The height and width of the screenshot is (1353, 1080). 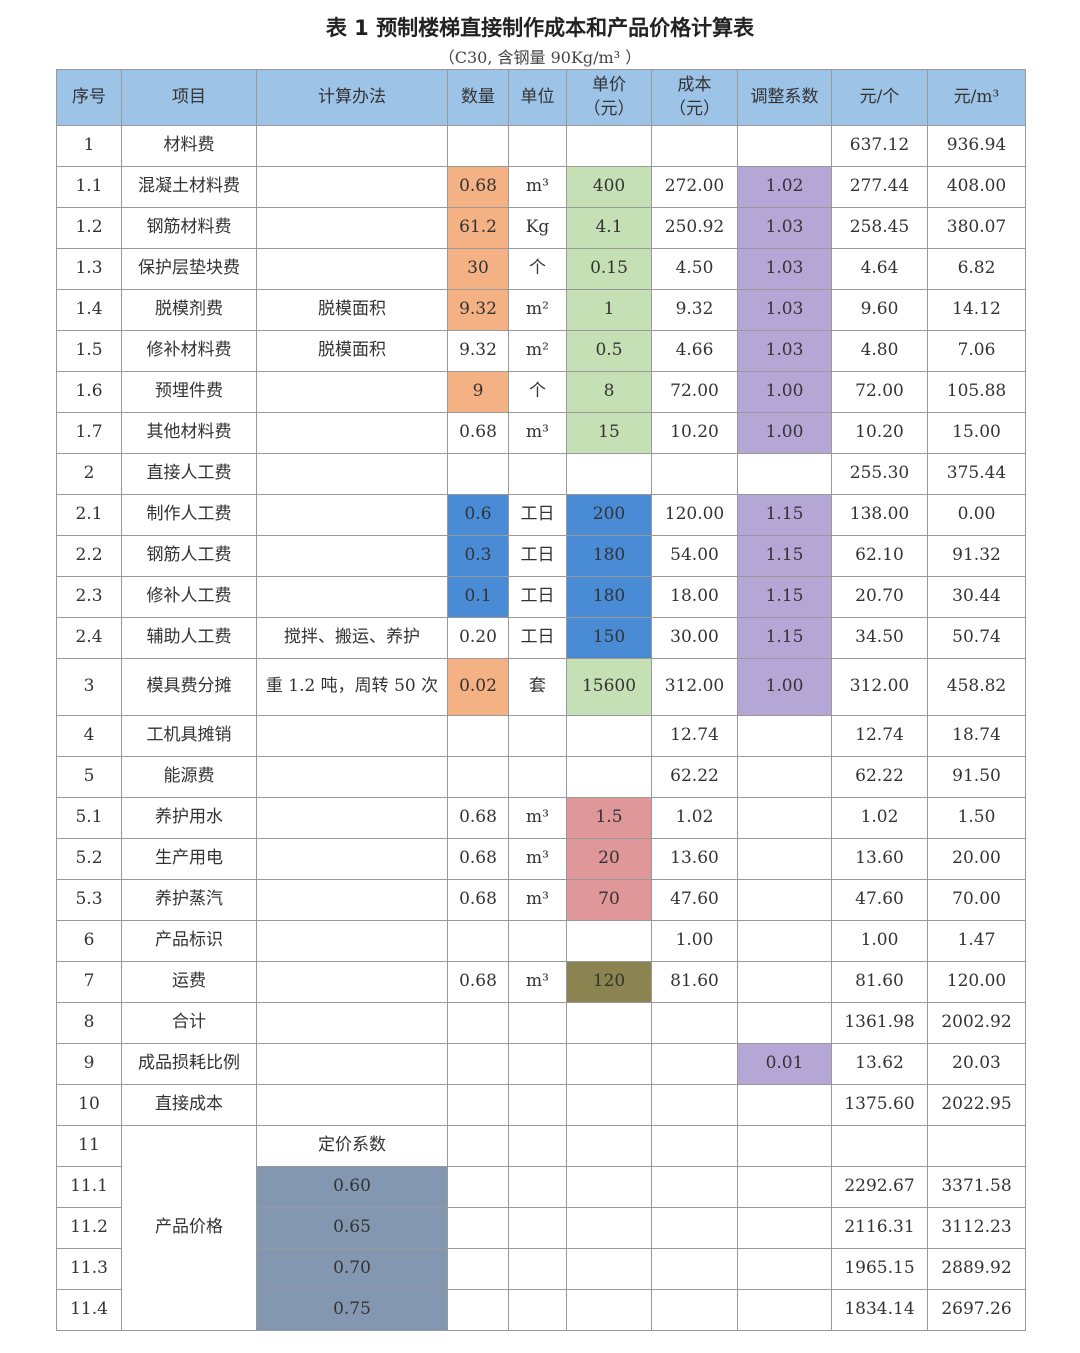 I want to click on cell-per-piece: 9.60, so click(x=879, y=310).